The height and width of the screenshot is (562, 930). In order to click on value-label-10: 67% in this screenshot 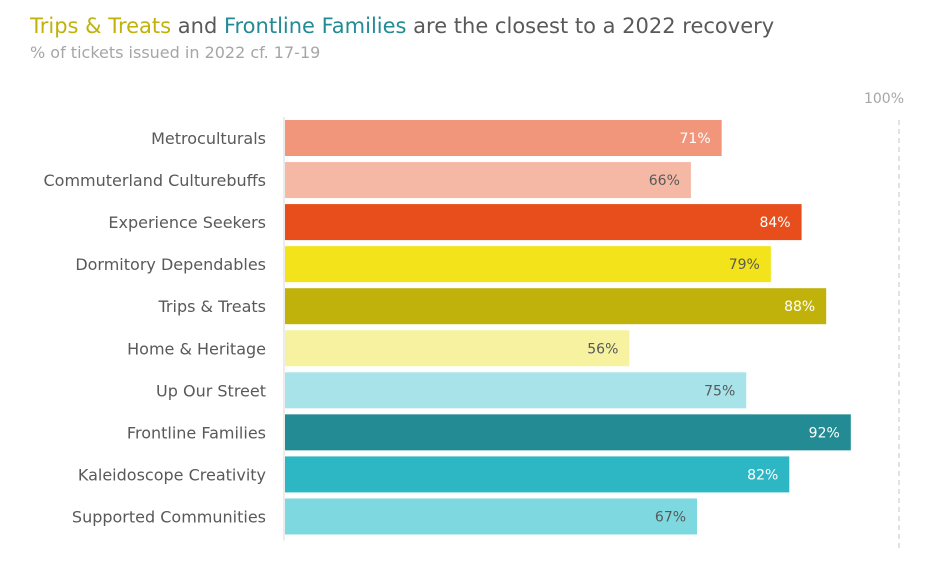, I will do `click(670, 517)`.